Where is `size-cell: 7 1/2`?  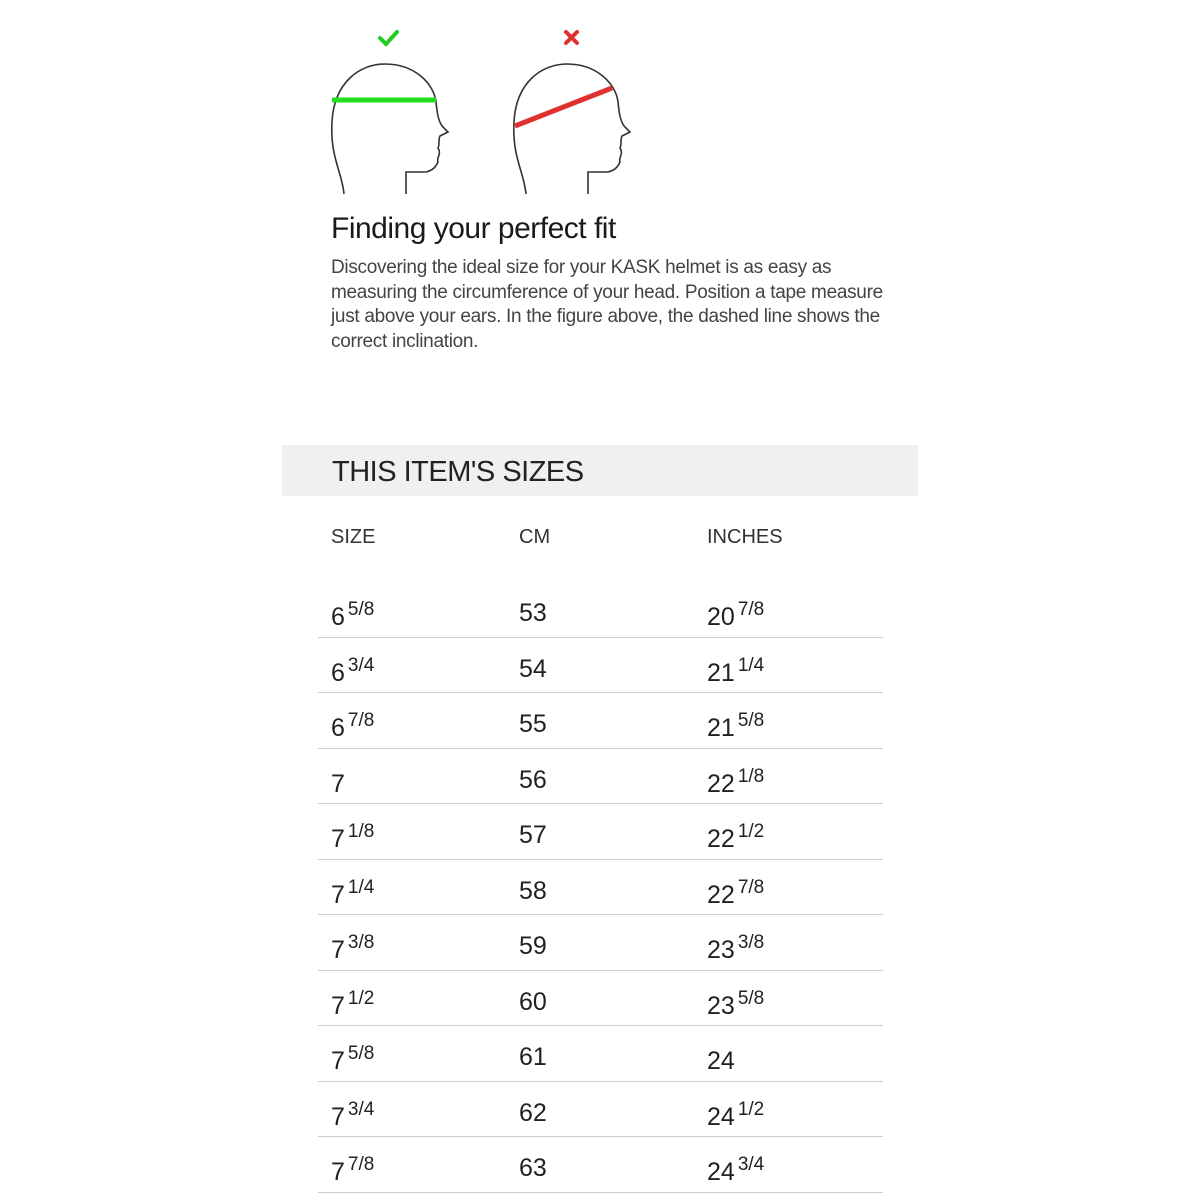
size-cell: 7 1/2 is located at coordinates (352, 1004).